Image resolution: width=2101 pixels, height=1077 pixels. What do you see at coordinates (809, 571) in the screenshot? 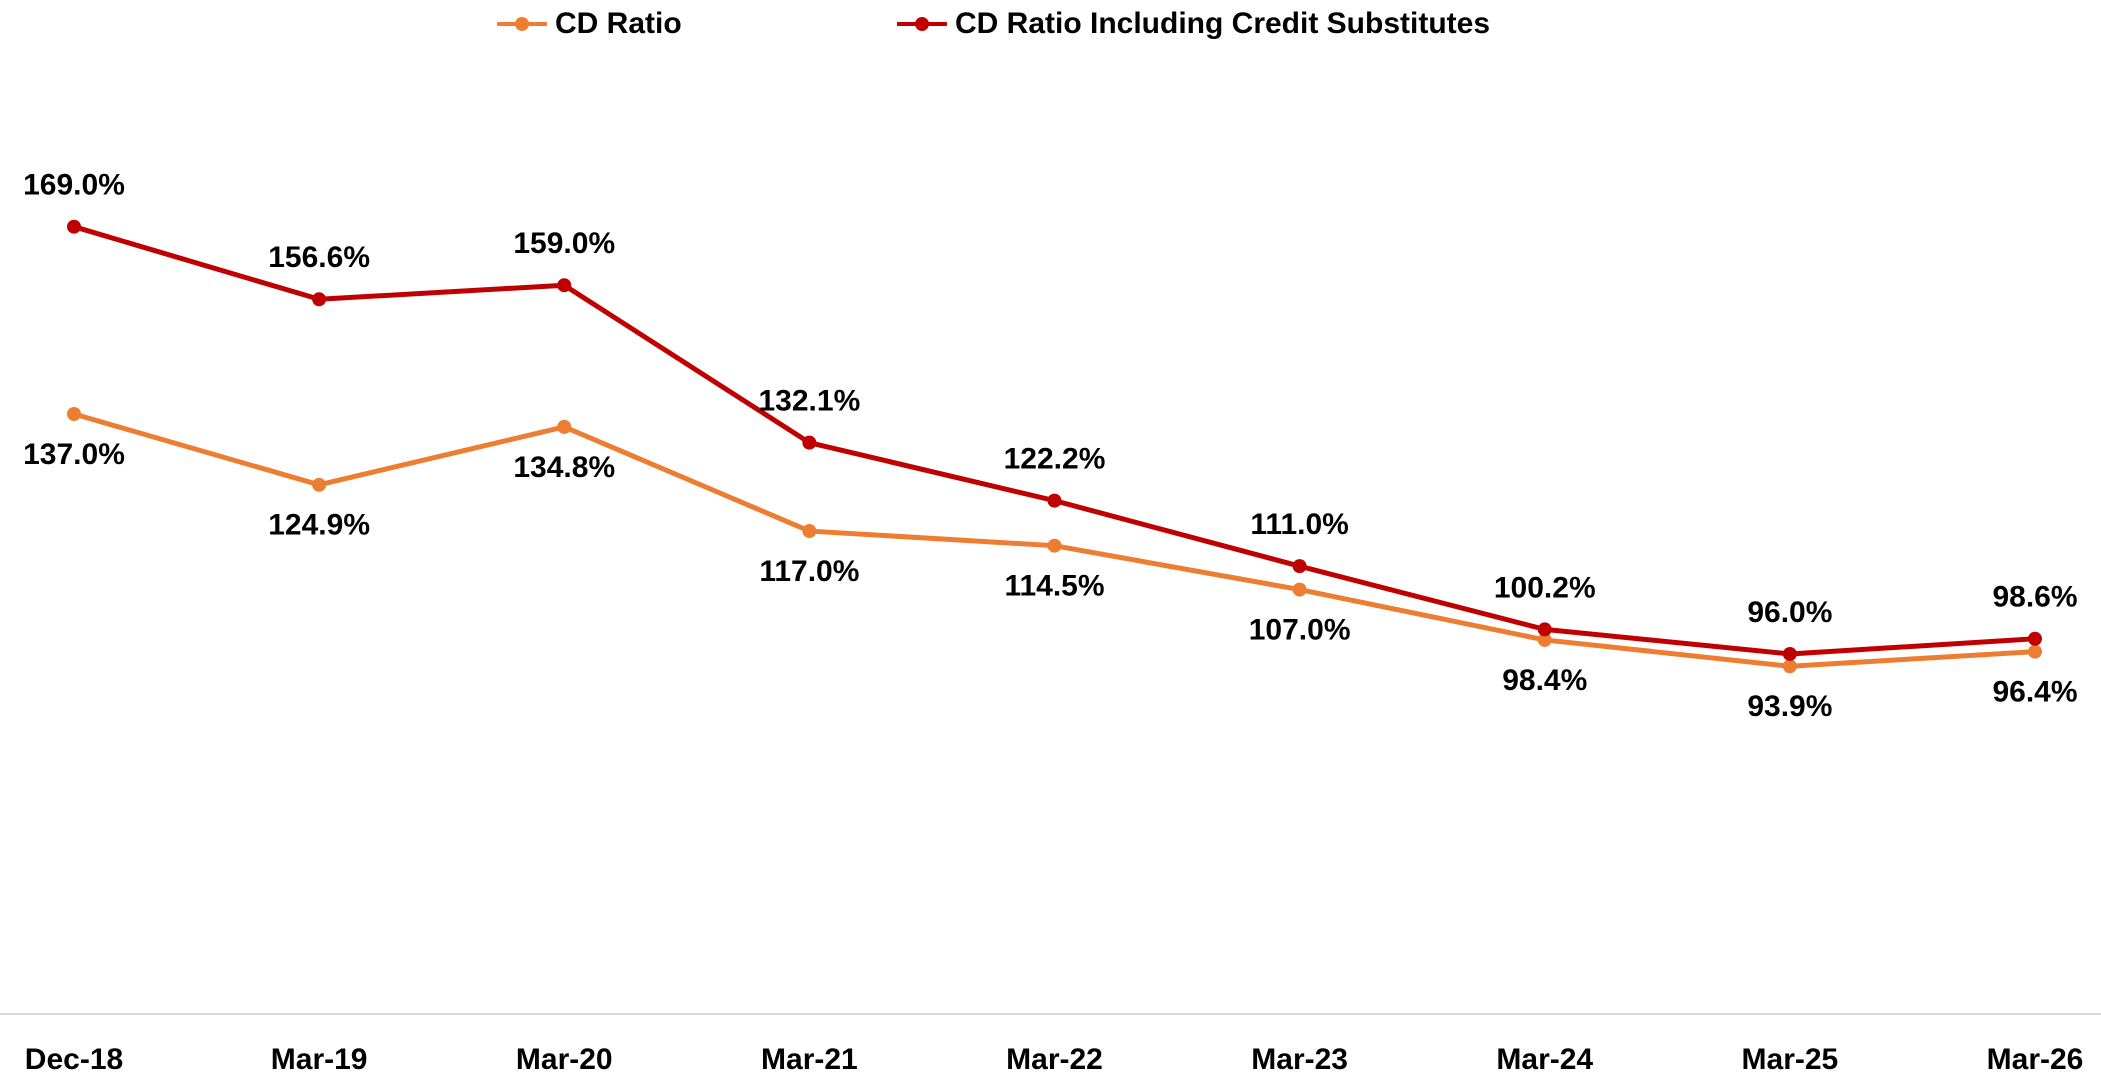
I see `data-label: 117.0%` at bounding box center [809, 571].